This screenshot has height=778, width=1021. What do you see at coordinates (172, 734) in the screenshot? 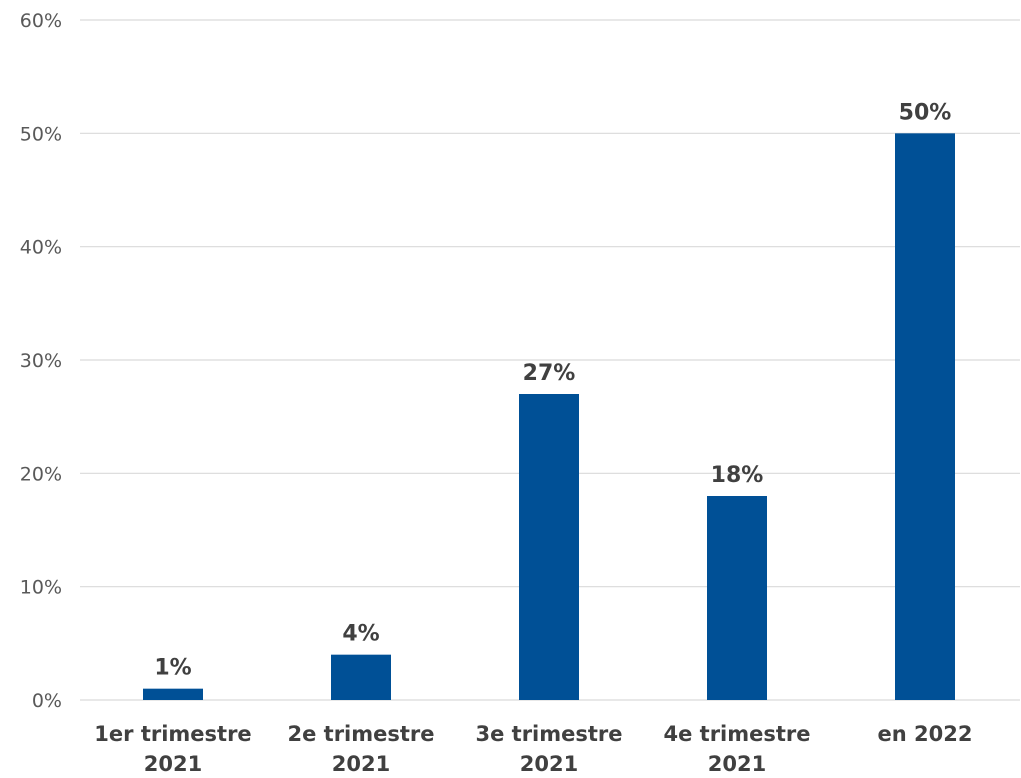
I see `x-tick-label-line: 1er trimestre` at bounding box center [172, 734].